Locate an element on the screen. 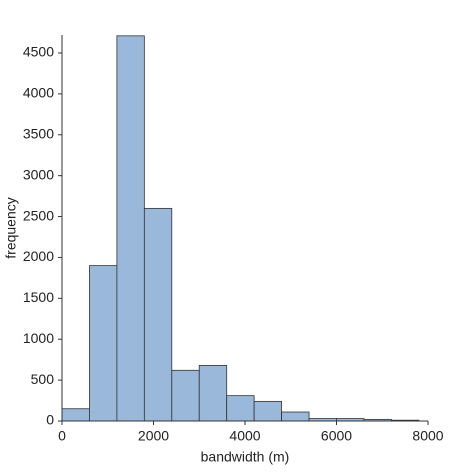 Image resolution: width=474 pixels, height=474 pixels. x-axis-label: bandwidth (m) is located at coordinates (245, 457).